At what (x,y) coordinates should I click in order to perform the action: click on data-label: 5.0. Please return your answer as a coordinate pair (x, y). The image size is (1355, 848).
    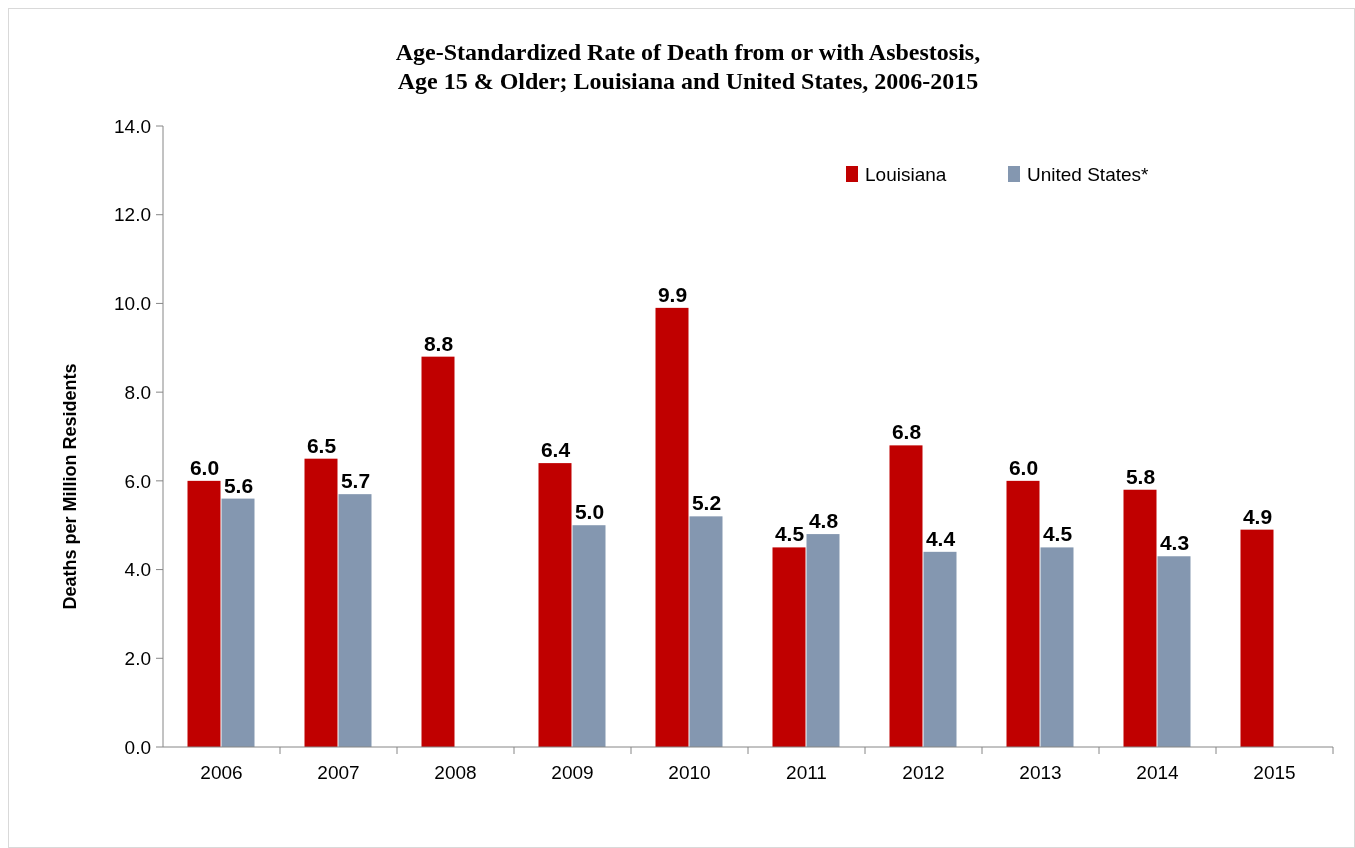
    Looking at the image, I should click on (589, 512).